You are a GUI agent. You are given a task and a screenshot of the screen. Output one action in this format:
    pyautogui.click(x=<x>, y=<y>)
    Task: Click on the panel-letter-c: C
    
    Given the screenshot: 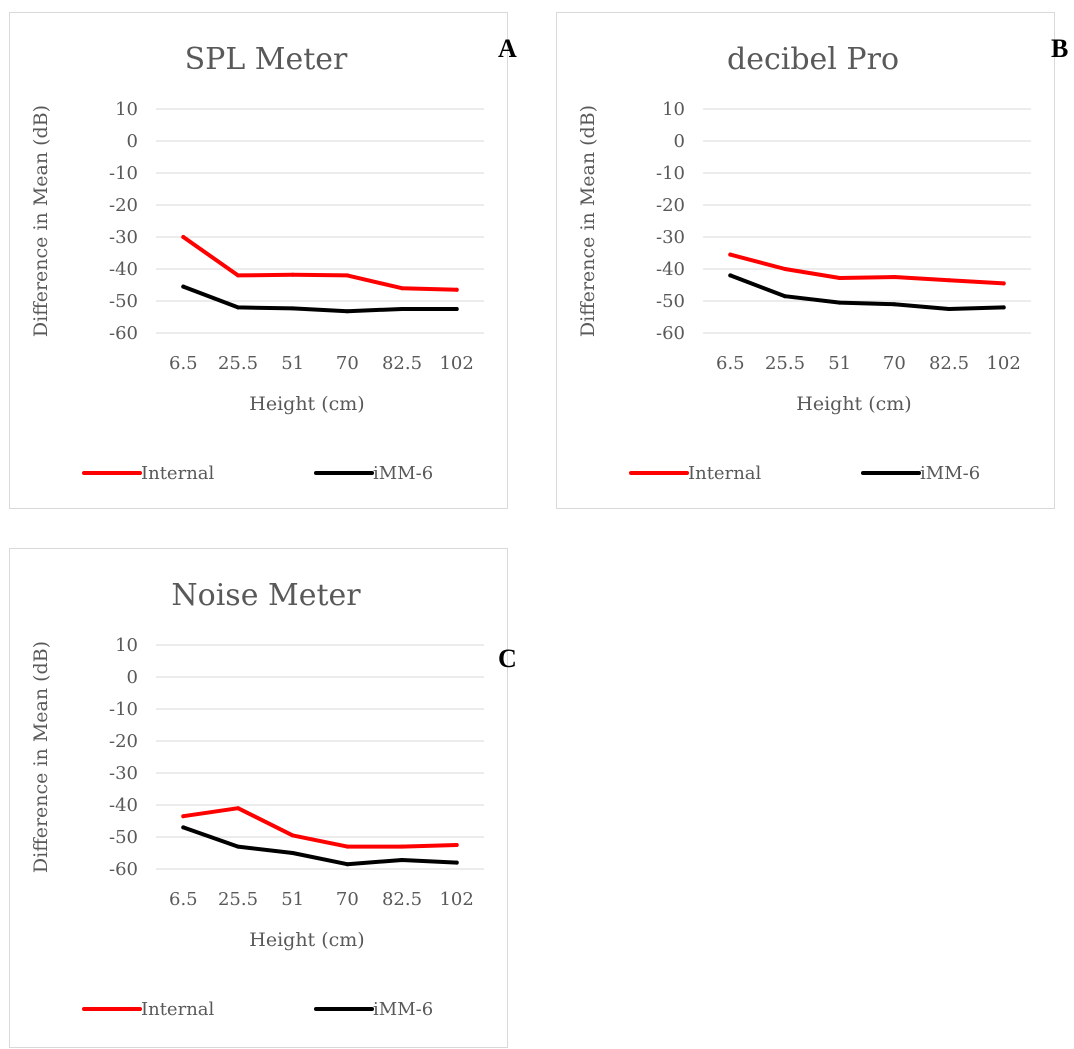 What is the action you would take?
    pyautogui.click(x=507, y=658)
    